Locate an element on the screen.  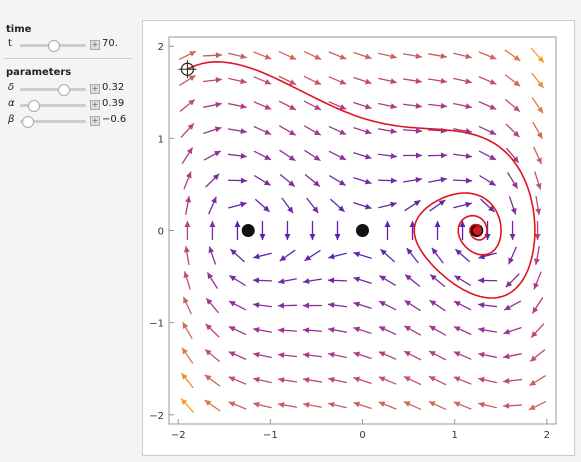
alpha-value: 0.39 is located at coordinates (113, 103).